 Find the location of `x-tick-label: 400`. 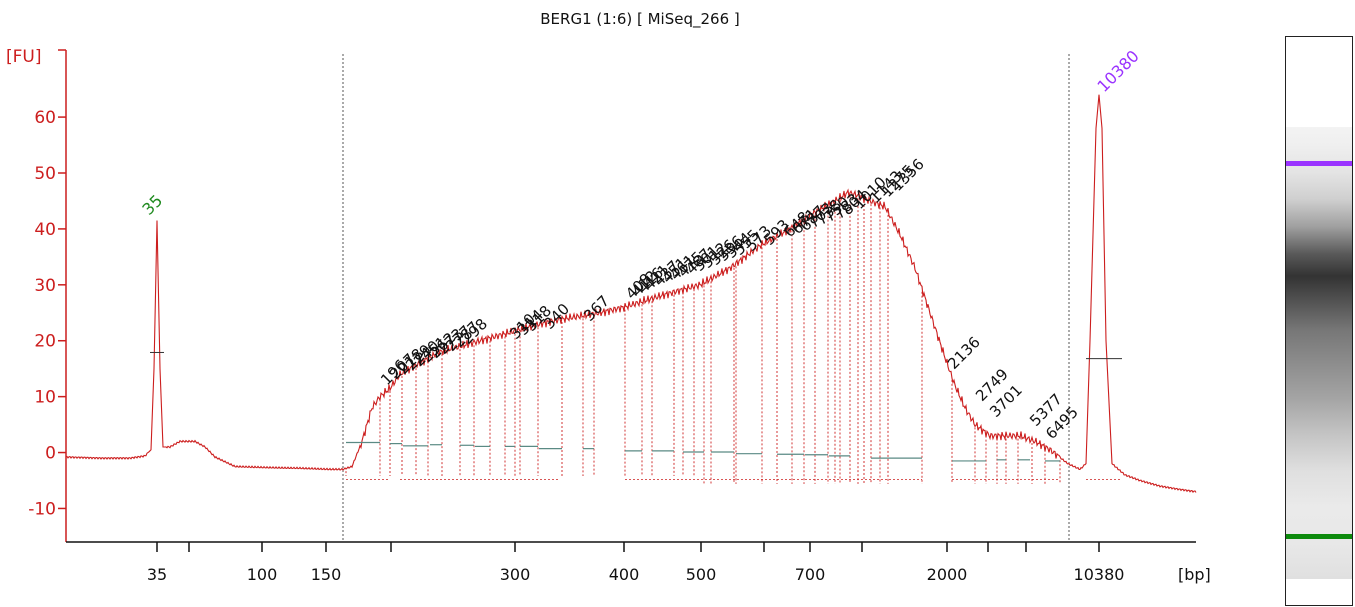

x-tick-label: 400 is located at coordinates (624, 574).